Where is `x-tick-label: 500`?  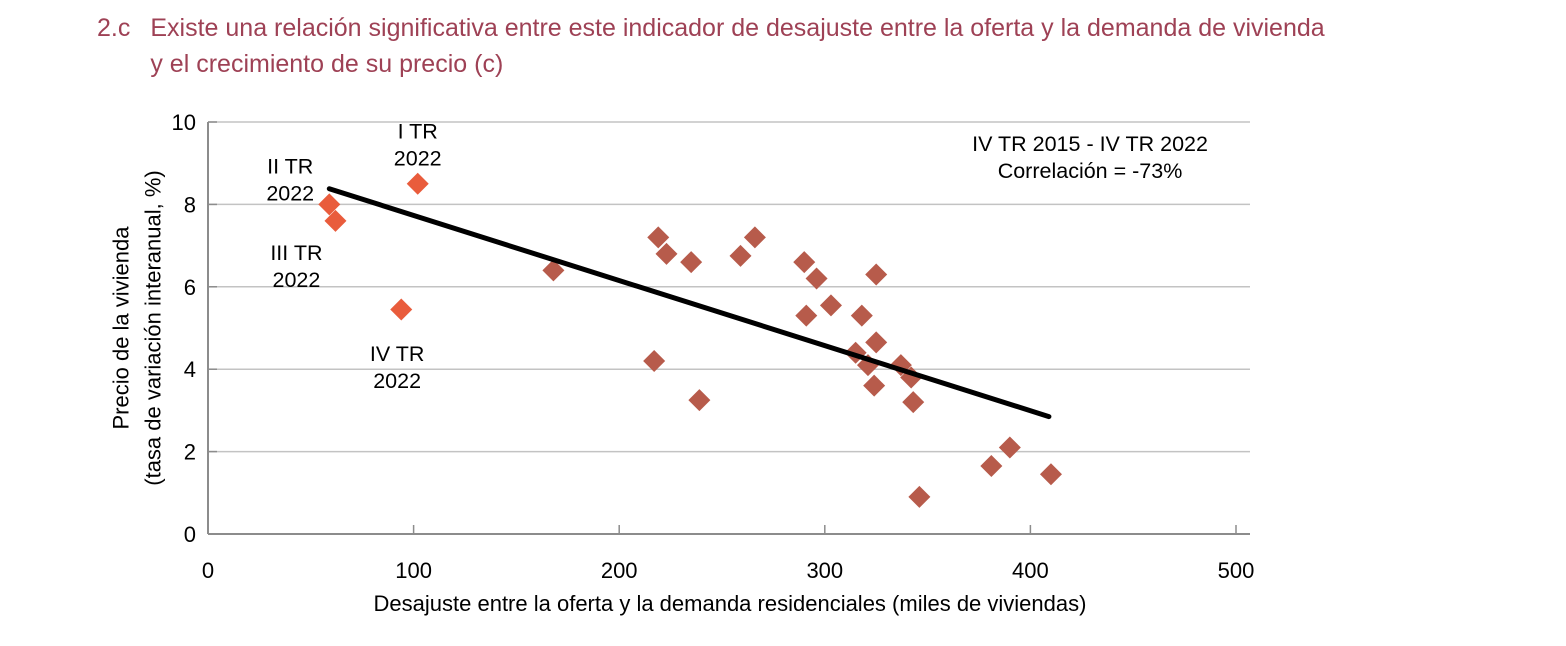 x-tick-label: 500 is located at coordinates (1236, 570).